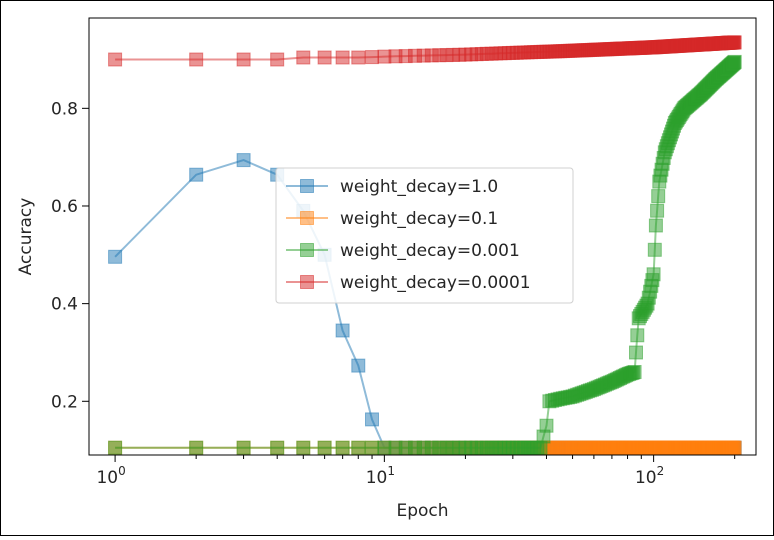 The width and height of the screenshot is (774, 540). I want to click on legend-label-0: weight_decay=1.0, so click(419, 187).